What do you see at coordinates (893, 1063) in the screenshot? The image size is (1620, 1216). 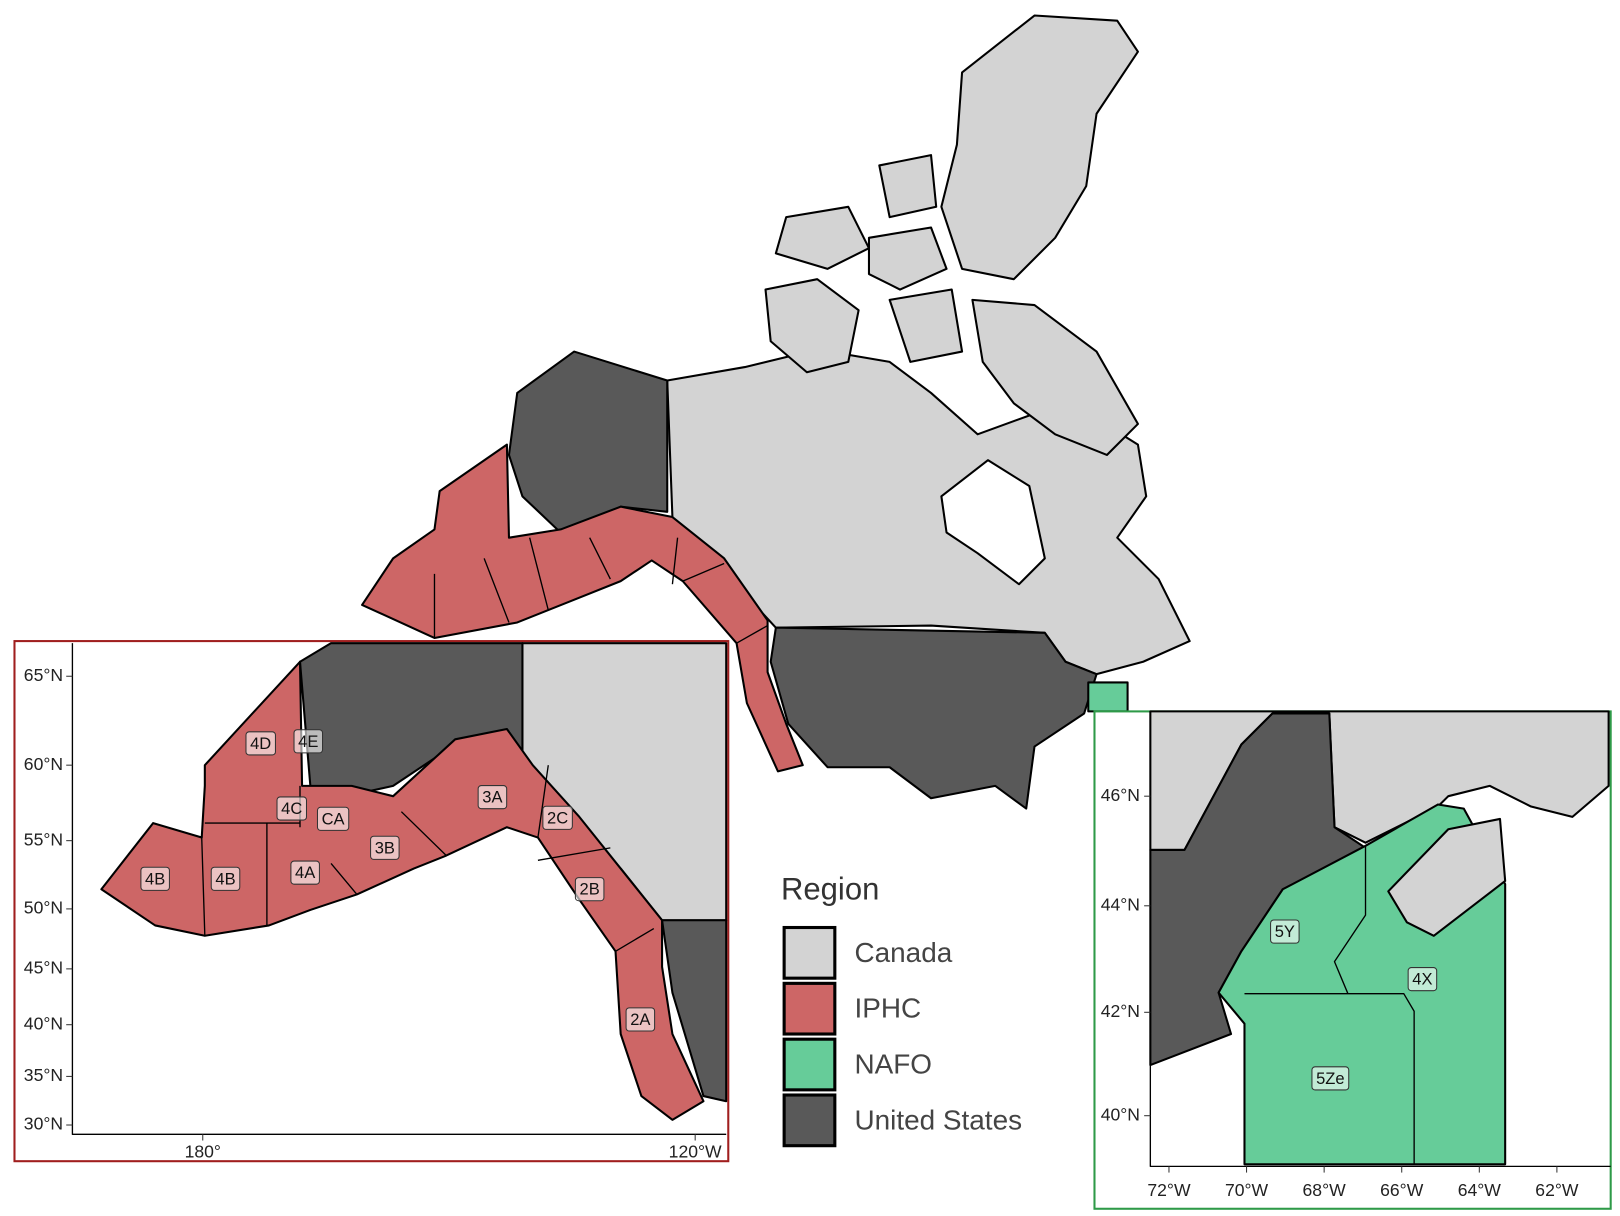 I see `legend-label: NAFO` at bounding box center [893, 1063].